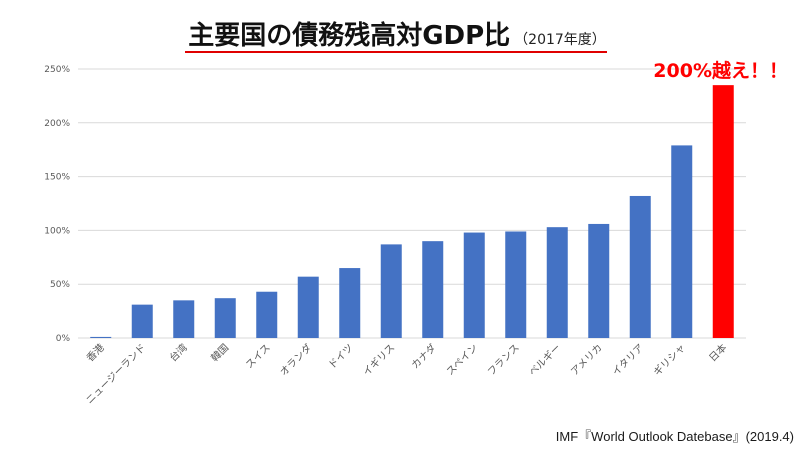 The width and height of the screenshot is (800, 449). I want to click on y-tick-label-0: 0%, so click(63, 339).